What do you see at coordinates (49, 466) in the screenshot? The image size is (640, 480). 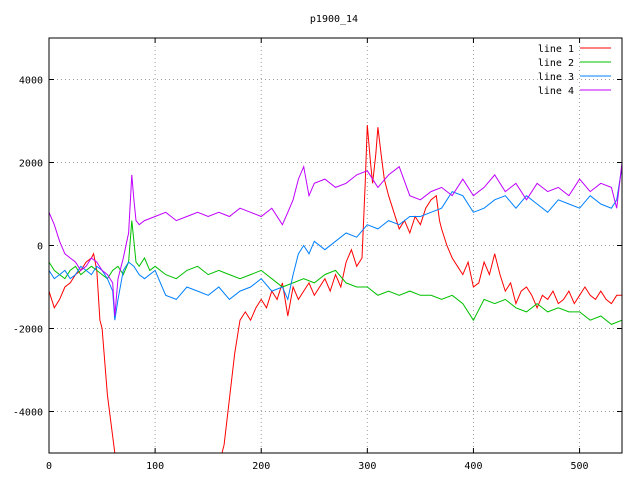 I see `x-tick-label: 0` at bounding box center [49, 466].